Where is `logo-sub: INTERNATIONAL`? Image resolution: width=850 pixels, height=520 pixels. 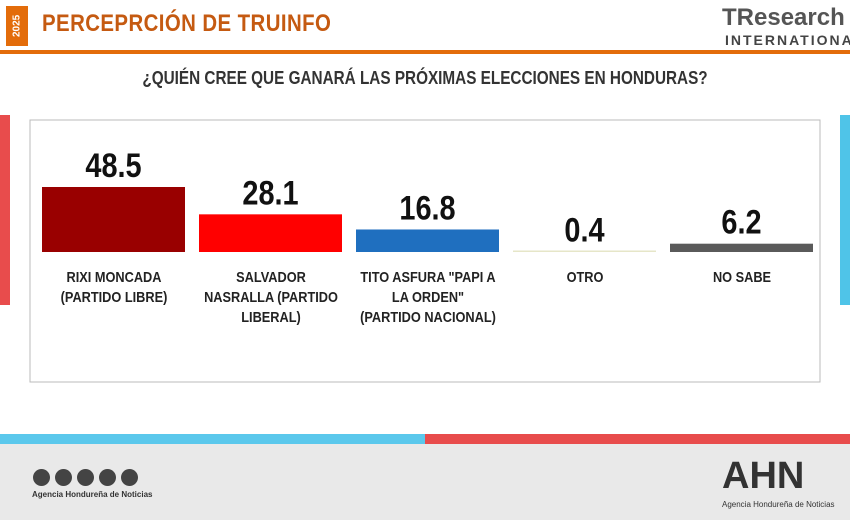 logo-sub: INTERNATIONAL is located at coordinates (787, 40).